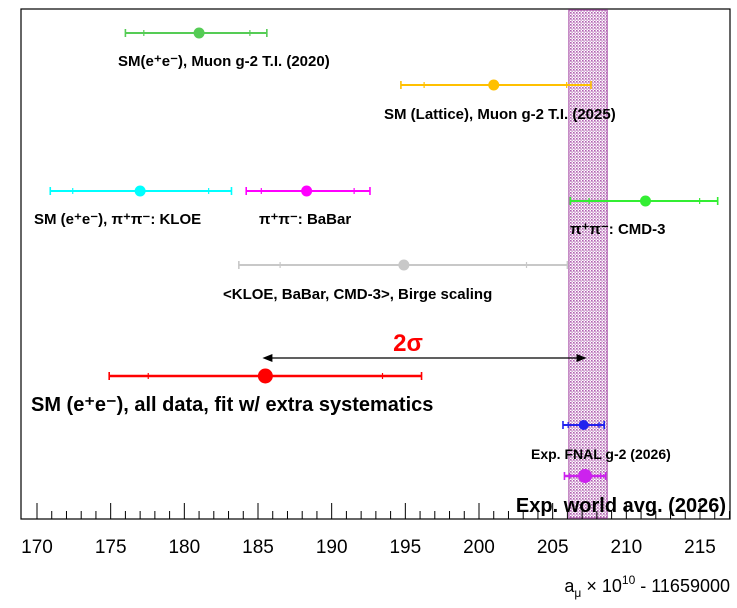 Image resolution: width=737 pixels, height=608 pixels. Describe the element at coordinates (581, 358) in the screenshot. I see `sigma-arrow-head-right` at that location.